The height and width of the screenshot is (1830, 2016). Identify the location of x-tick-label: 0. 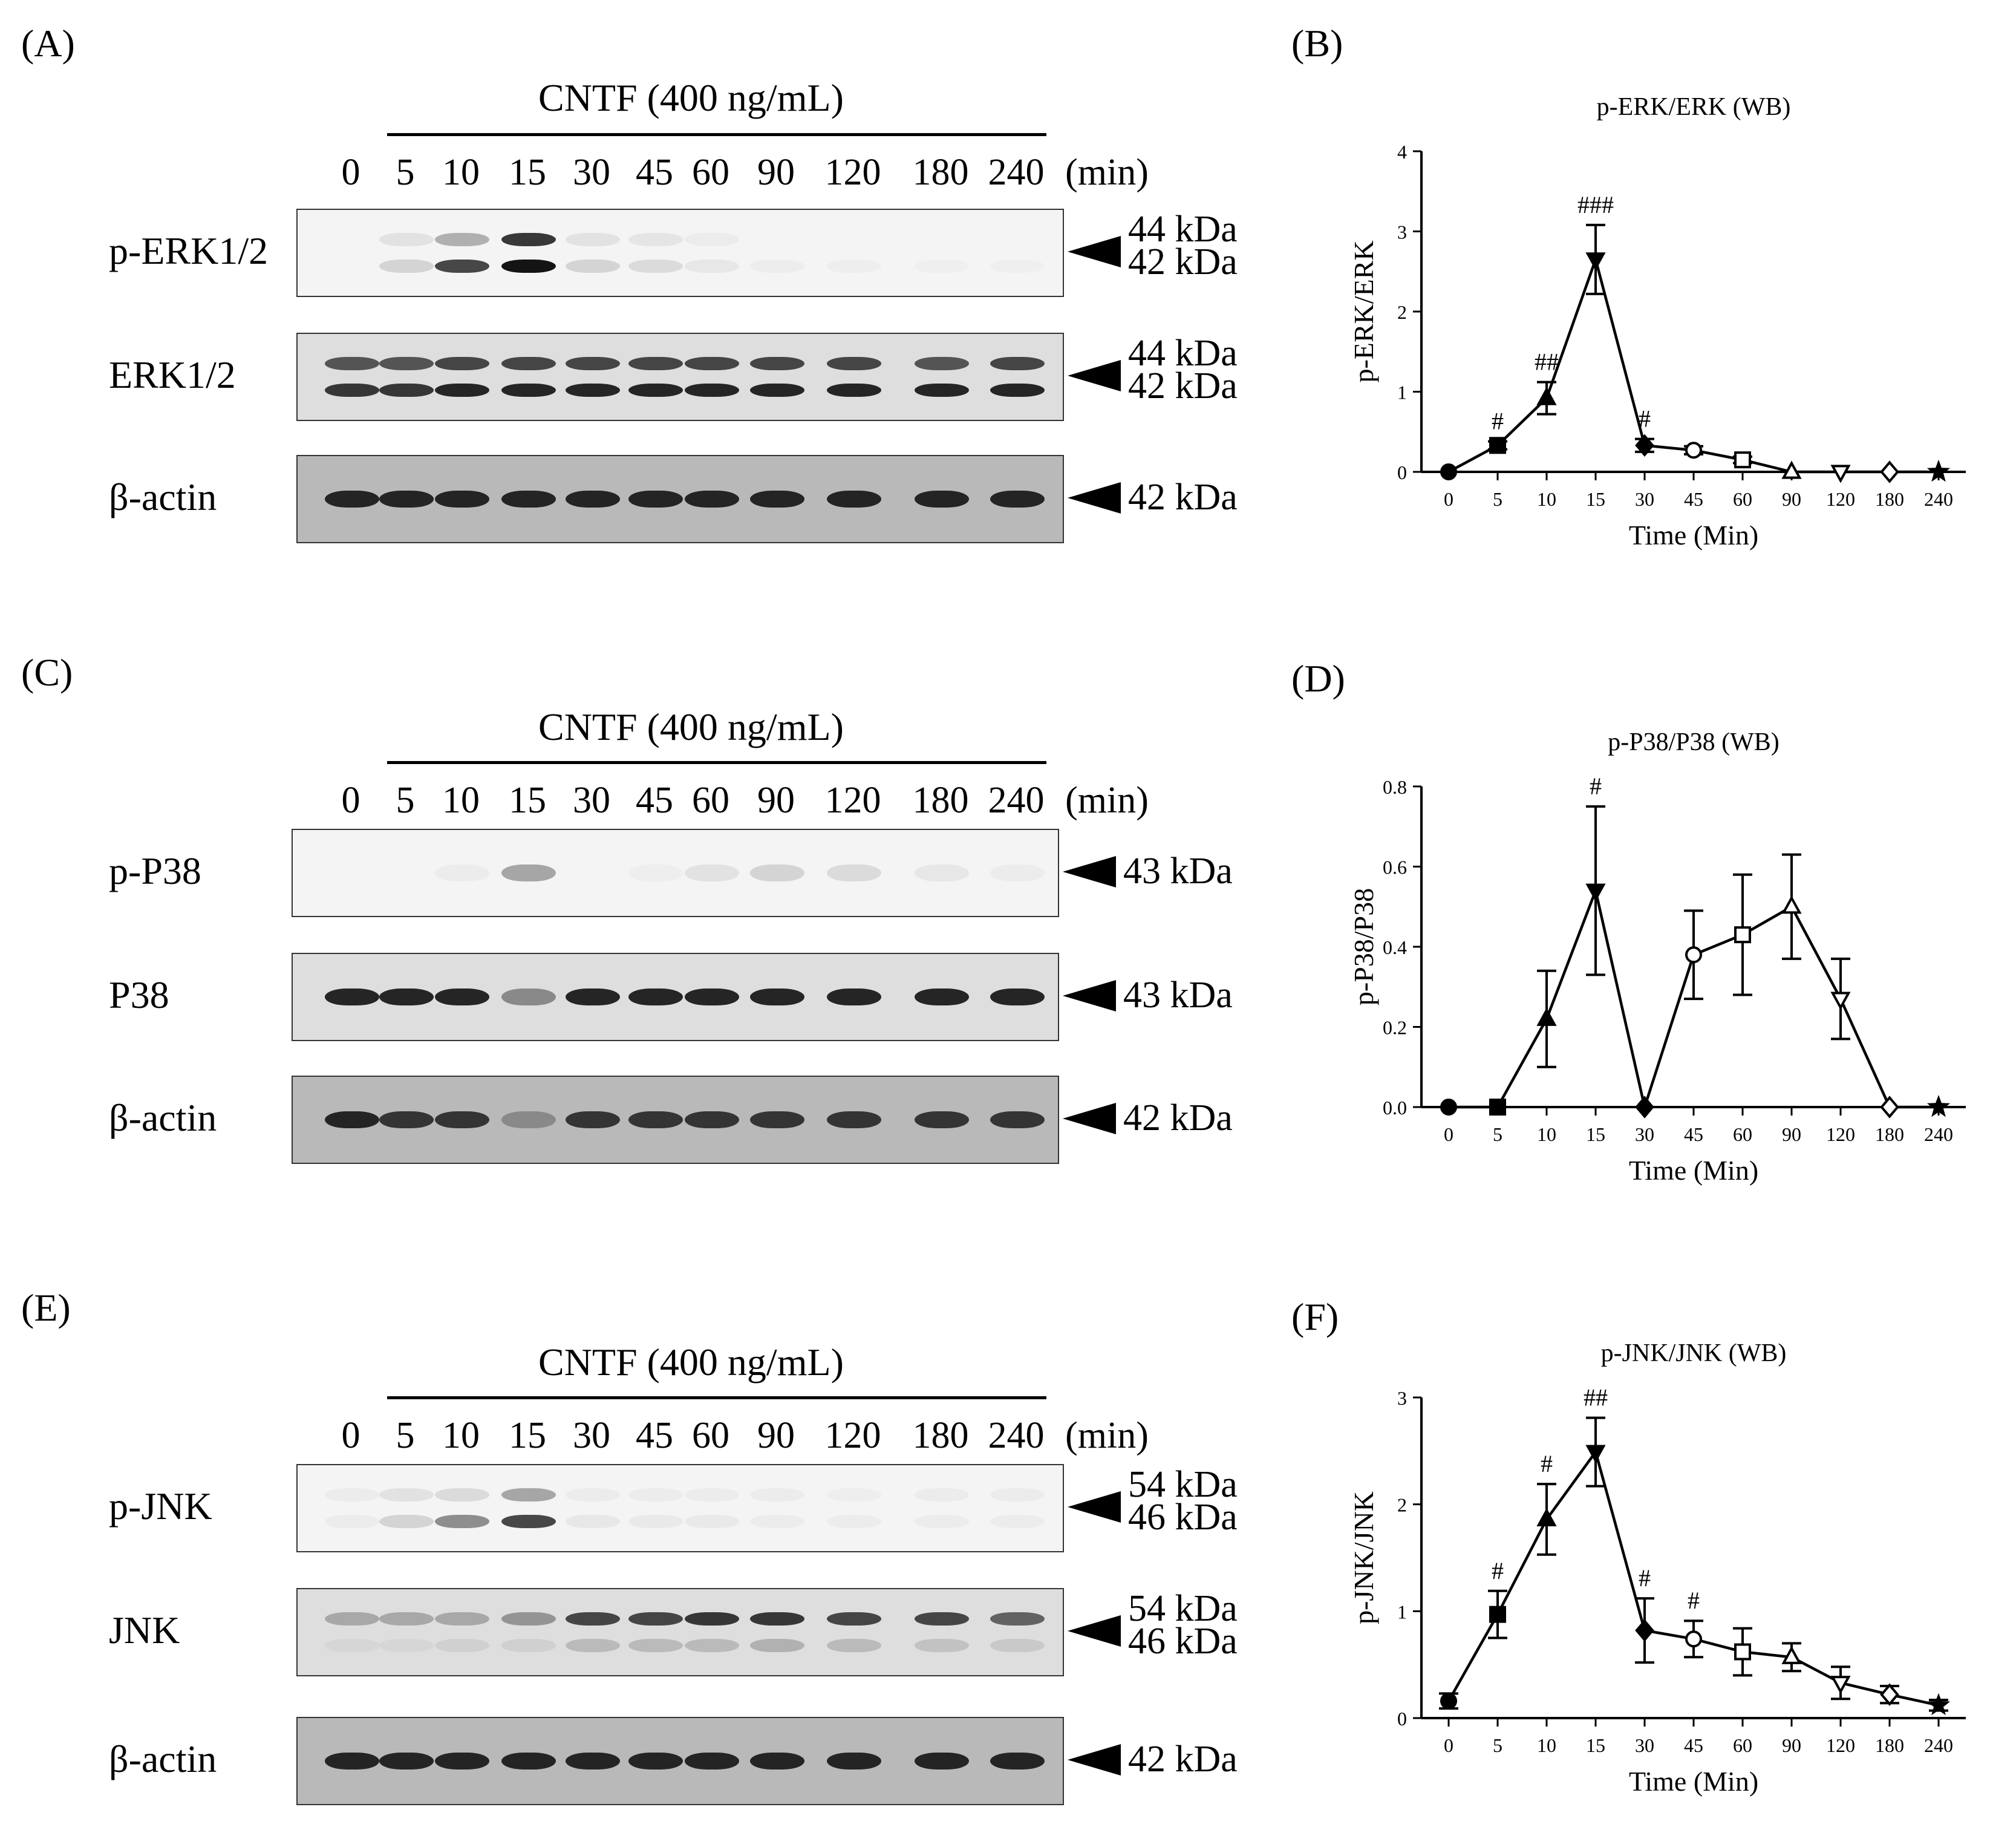
(1448, 1134).